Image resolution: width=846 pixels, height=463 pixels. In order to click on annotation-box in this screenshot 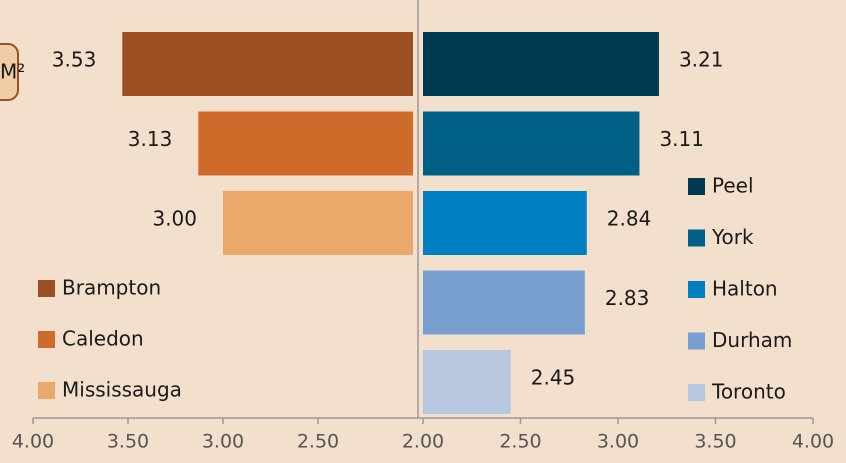, I will do `click(9, 72)`.